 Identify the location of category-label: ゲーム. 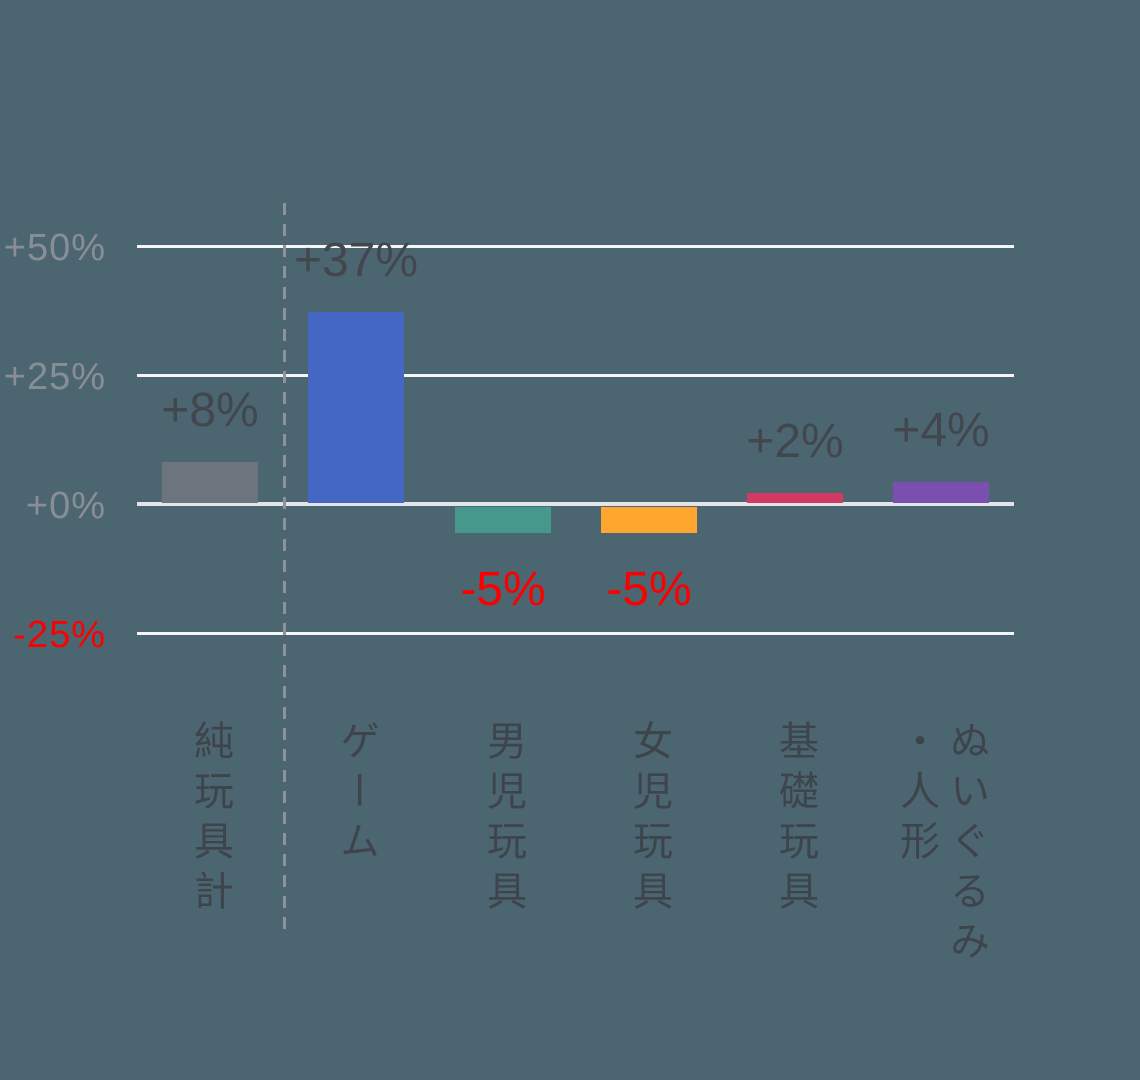
(356, 795).